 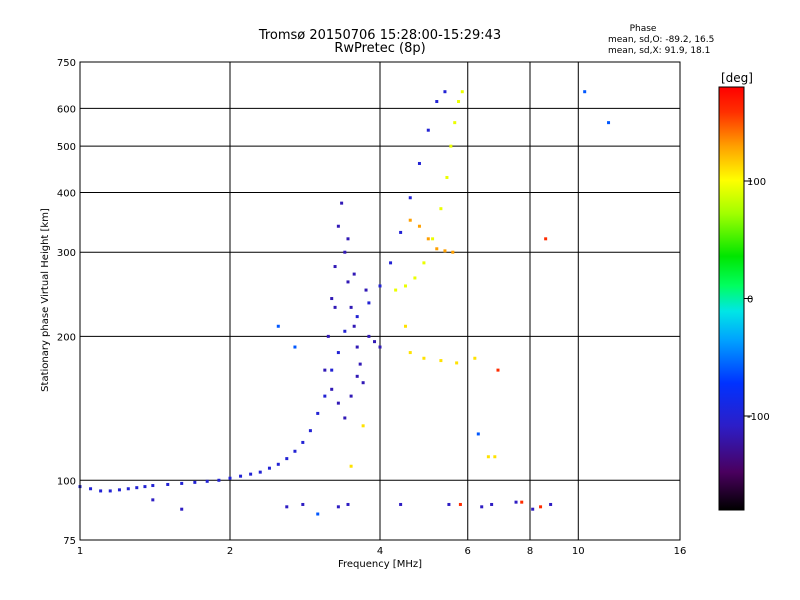 What do you see at coordinates (66, 253) in the screenshot?
I see `y-tick-label: 300` at bounding box center [66, 253].